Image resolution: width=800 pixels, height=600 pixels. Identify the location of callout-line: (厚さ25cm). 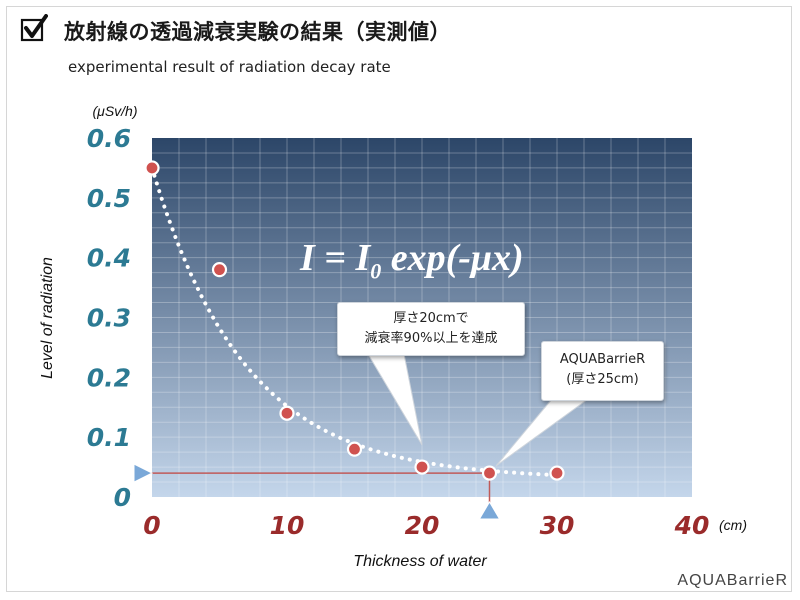
(602, 379).